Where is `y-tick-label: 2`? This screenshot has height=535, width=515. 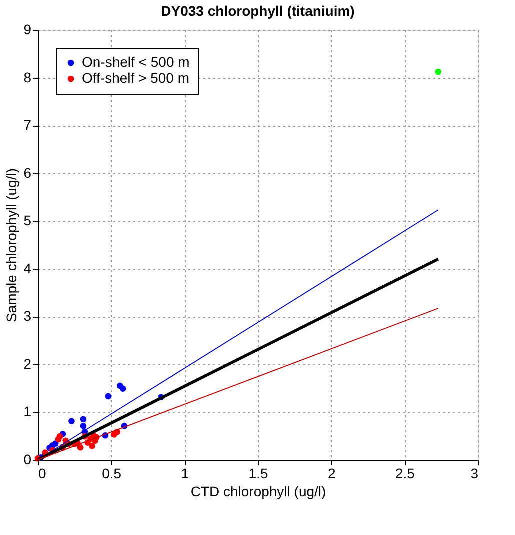
y-tick-label: 2 is located at coordinates (28, 364).